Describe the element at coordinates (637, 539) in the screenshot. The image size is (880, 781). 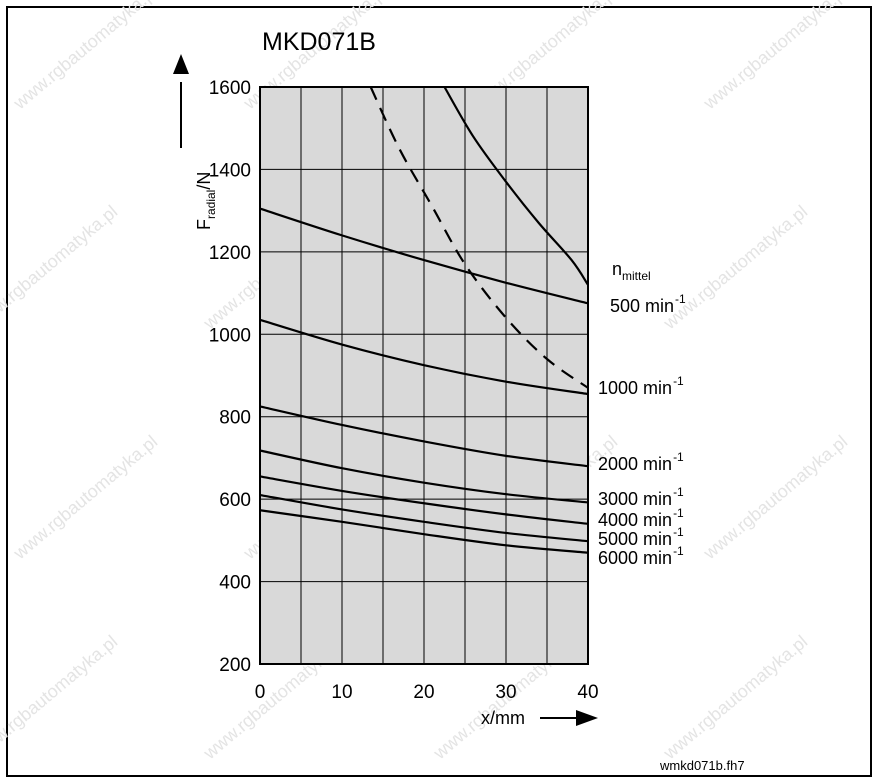
I see `series-label-text: 5000 min` at that location.